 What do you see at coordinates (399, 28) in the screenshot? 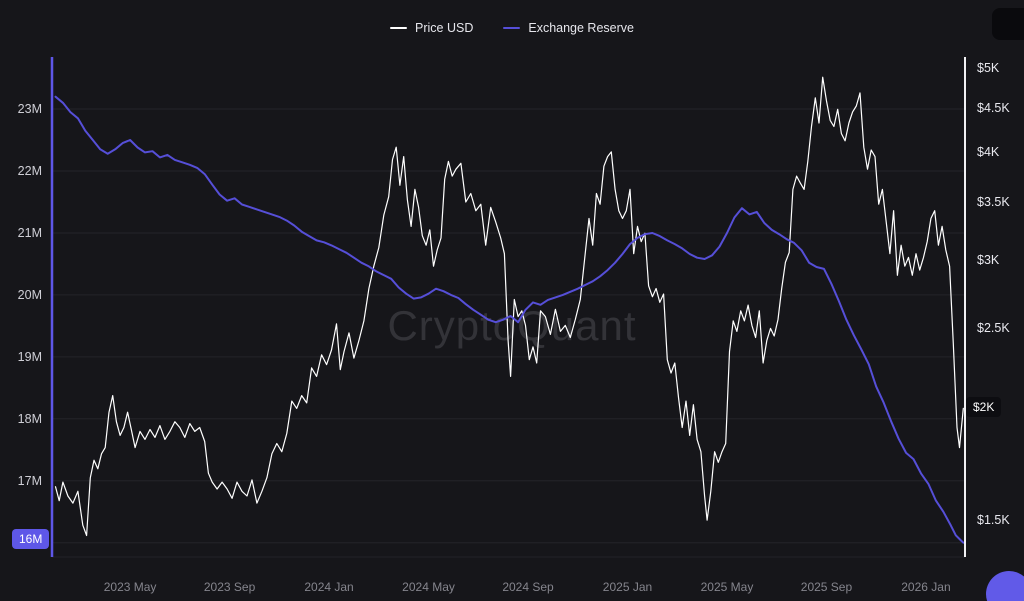
I see `price-usd-line-marker` at bounding box center [399, 28].